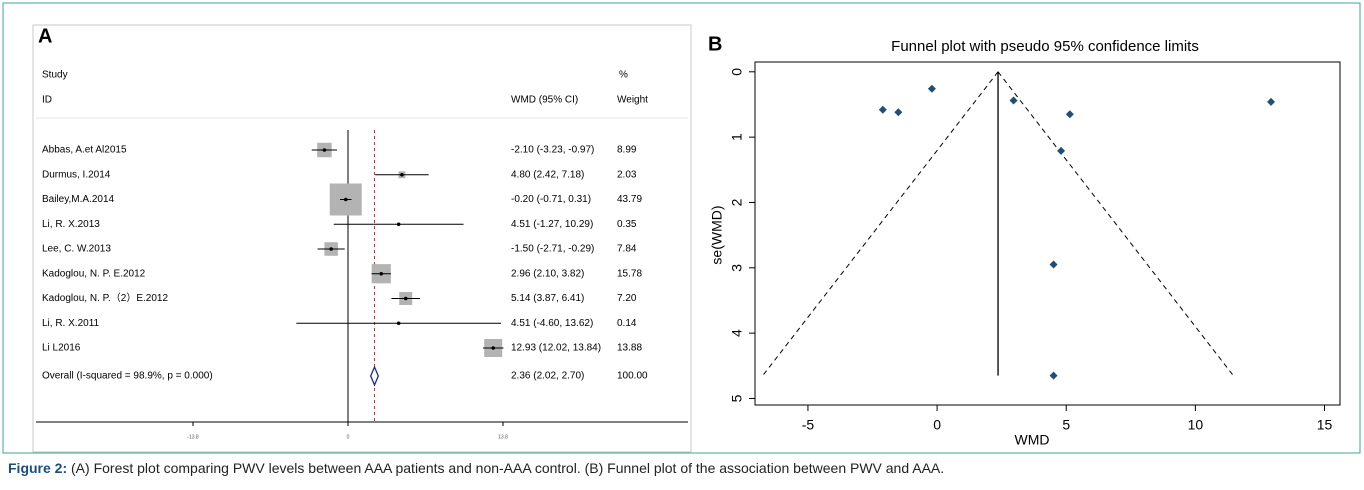 The height and width of the screenshot is (490, 1364). I want to click on header: %, so click(623, 75).